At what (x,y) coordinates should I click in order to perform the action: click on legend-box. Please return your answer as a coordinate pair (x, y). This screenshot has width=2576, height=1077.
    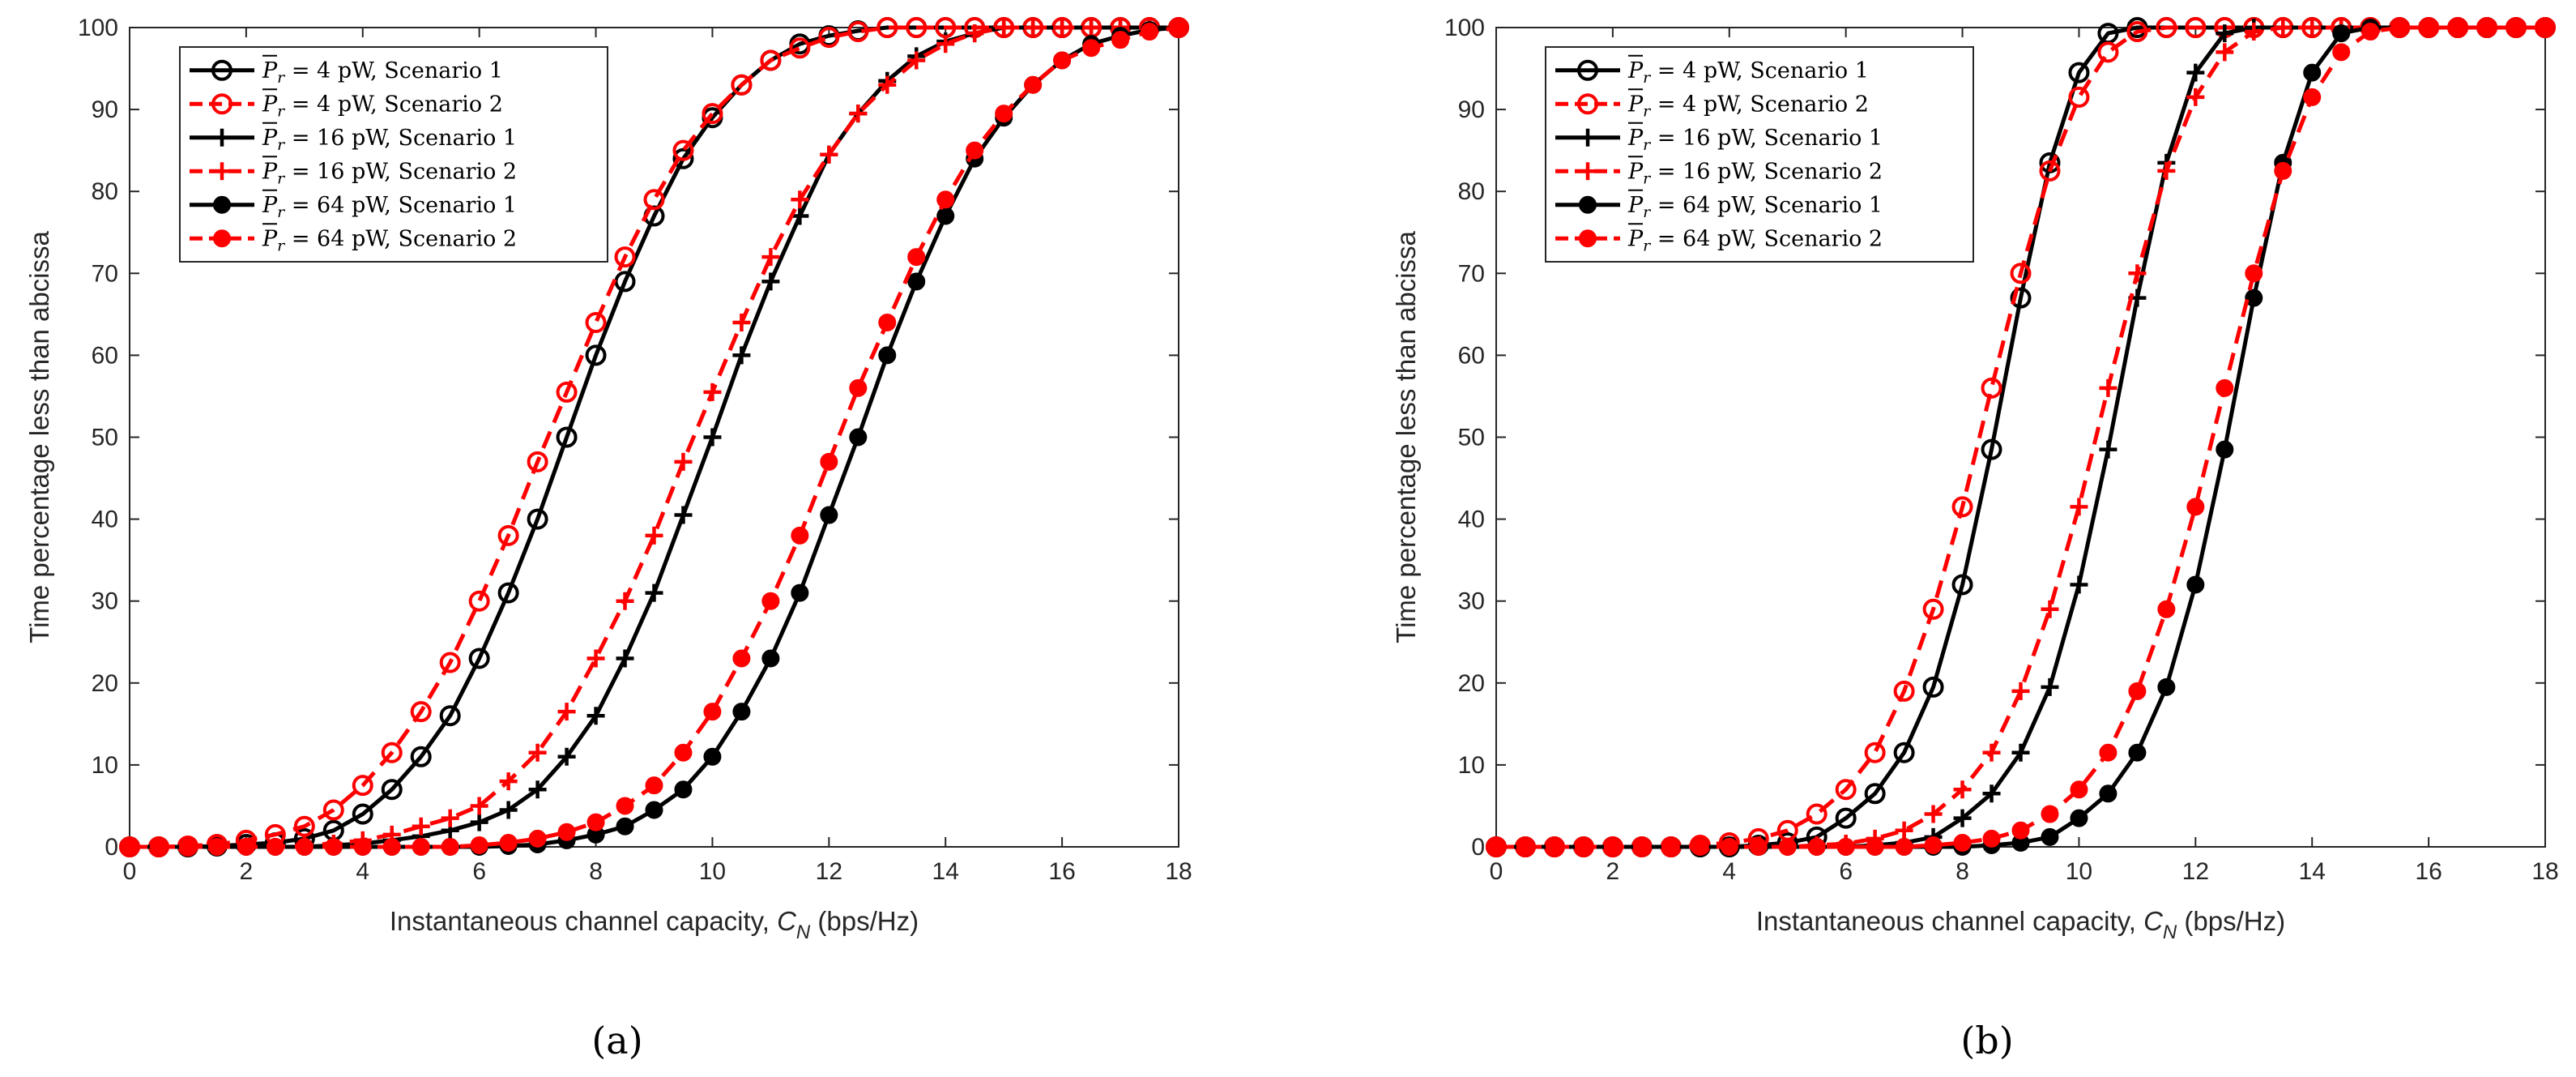
    Looking at the image, I should click on (393, 154).